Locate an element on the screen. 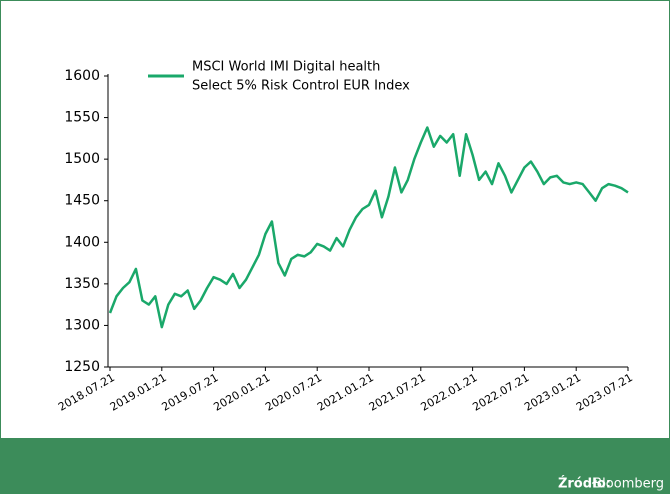  y-tick-label: 1250 is located at coordinates (82, 367).